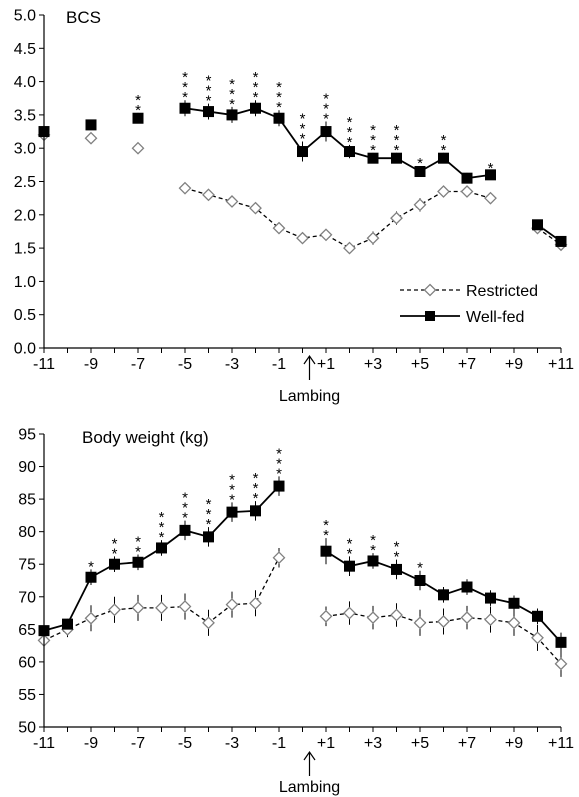 This screenshot has height=797, width=579. I want to click on bcs-y-tick-label: 5.0, so click(25, 16).